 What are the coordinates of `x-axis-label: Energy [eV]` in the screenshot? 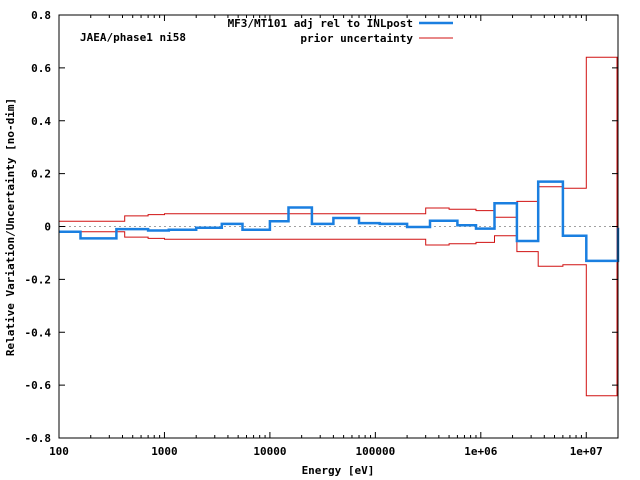 It's located at (338, 470).